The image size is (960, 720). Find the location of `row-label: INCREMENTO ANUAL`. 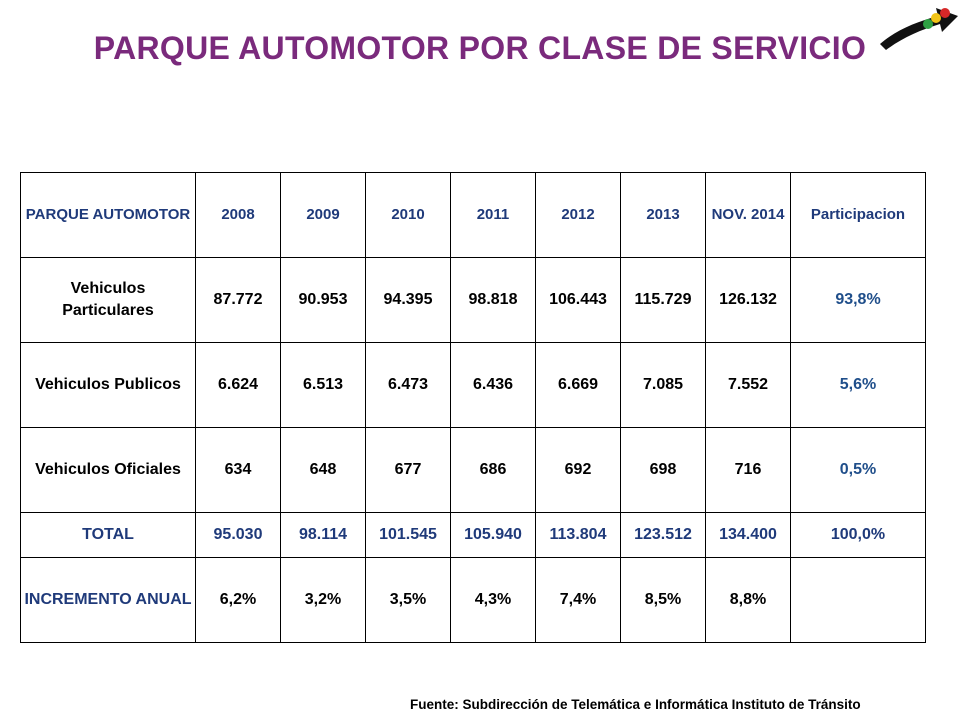

row-label: INCREMENTO ANUAL is located at coordinates (108, 600).